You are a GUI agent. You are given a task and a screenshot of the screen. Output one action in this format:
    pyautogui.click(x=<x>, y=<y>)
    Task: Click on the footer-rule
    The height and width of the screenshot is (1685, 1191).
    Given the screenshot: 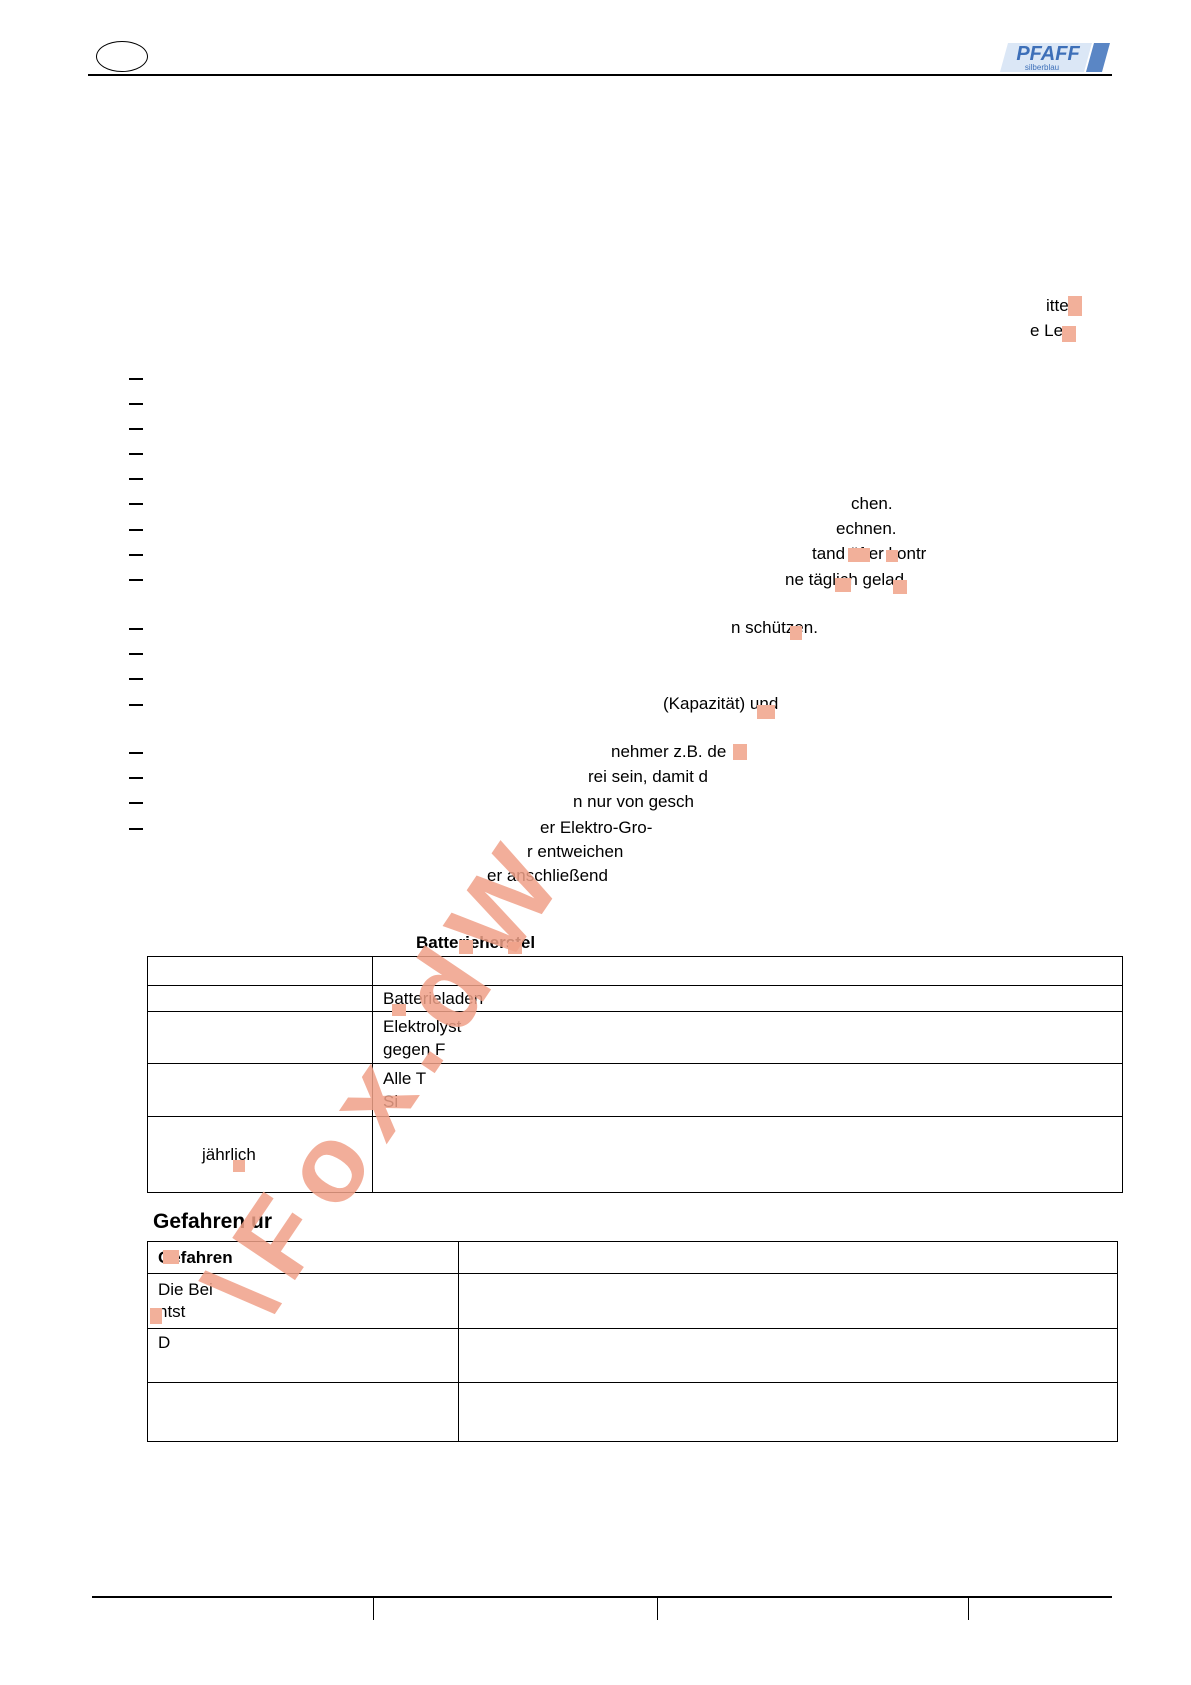 What is the action you would take?
    pyautogui.click(x=602, y=1597)
    